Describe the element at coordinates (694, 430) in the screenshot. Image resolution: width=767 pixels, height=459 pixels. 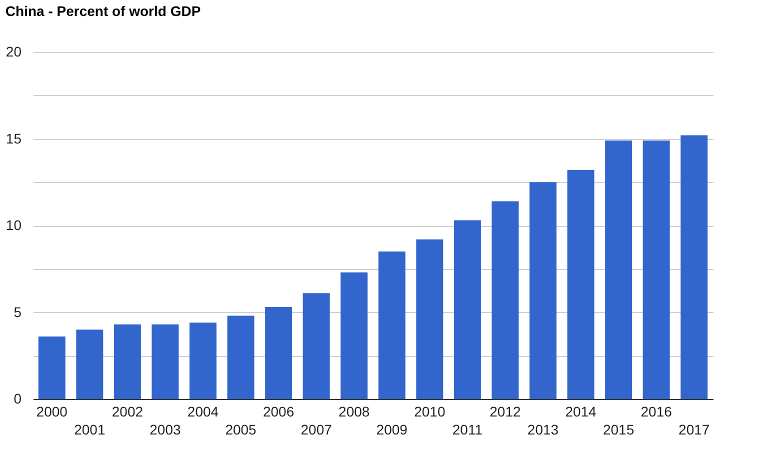
I see `x-tick-label: 2017` at that location.